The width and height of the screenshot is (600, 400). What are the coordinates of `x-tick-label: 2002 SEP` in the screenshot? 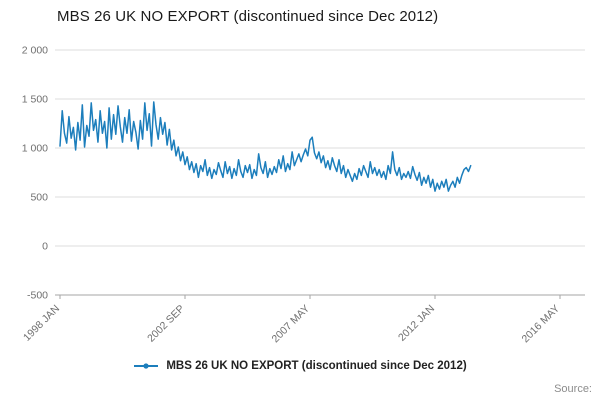 It's located at (166, 324).